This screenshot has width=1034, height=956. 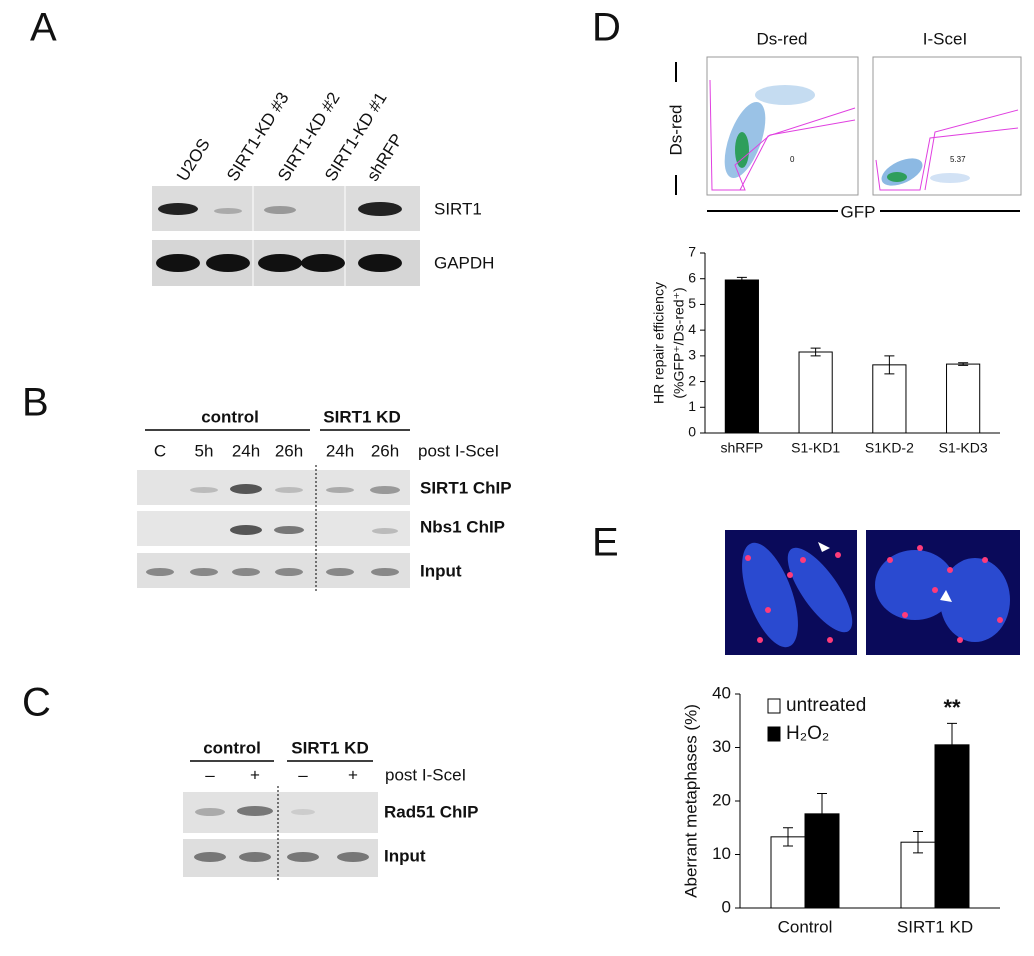 I want to click on x-tick-label: Control, so click(x=805, y=926).